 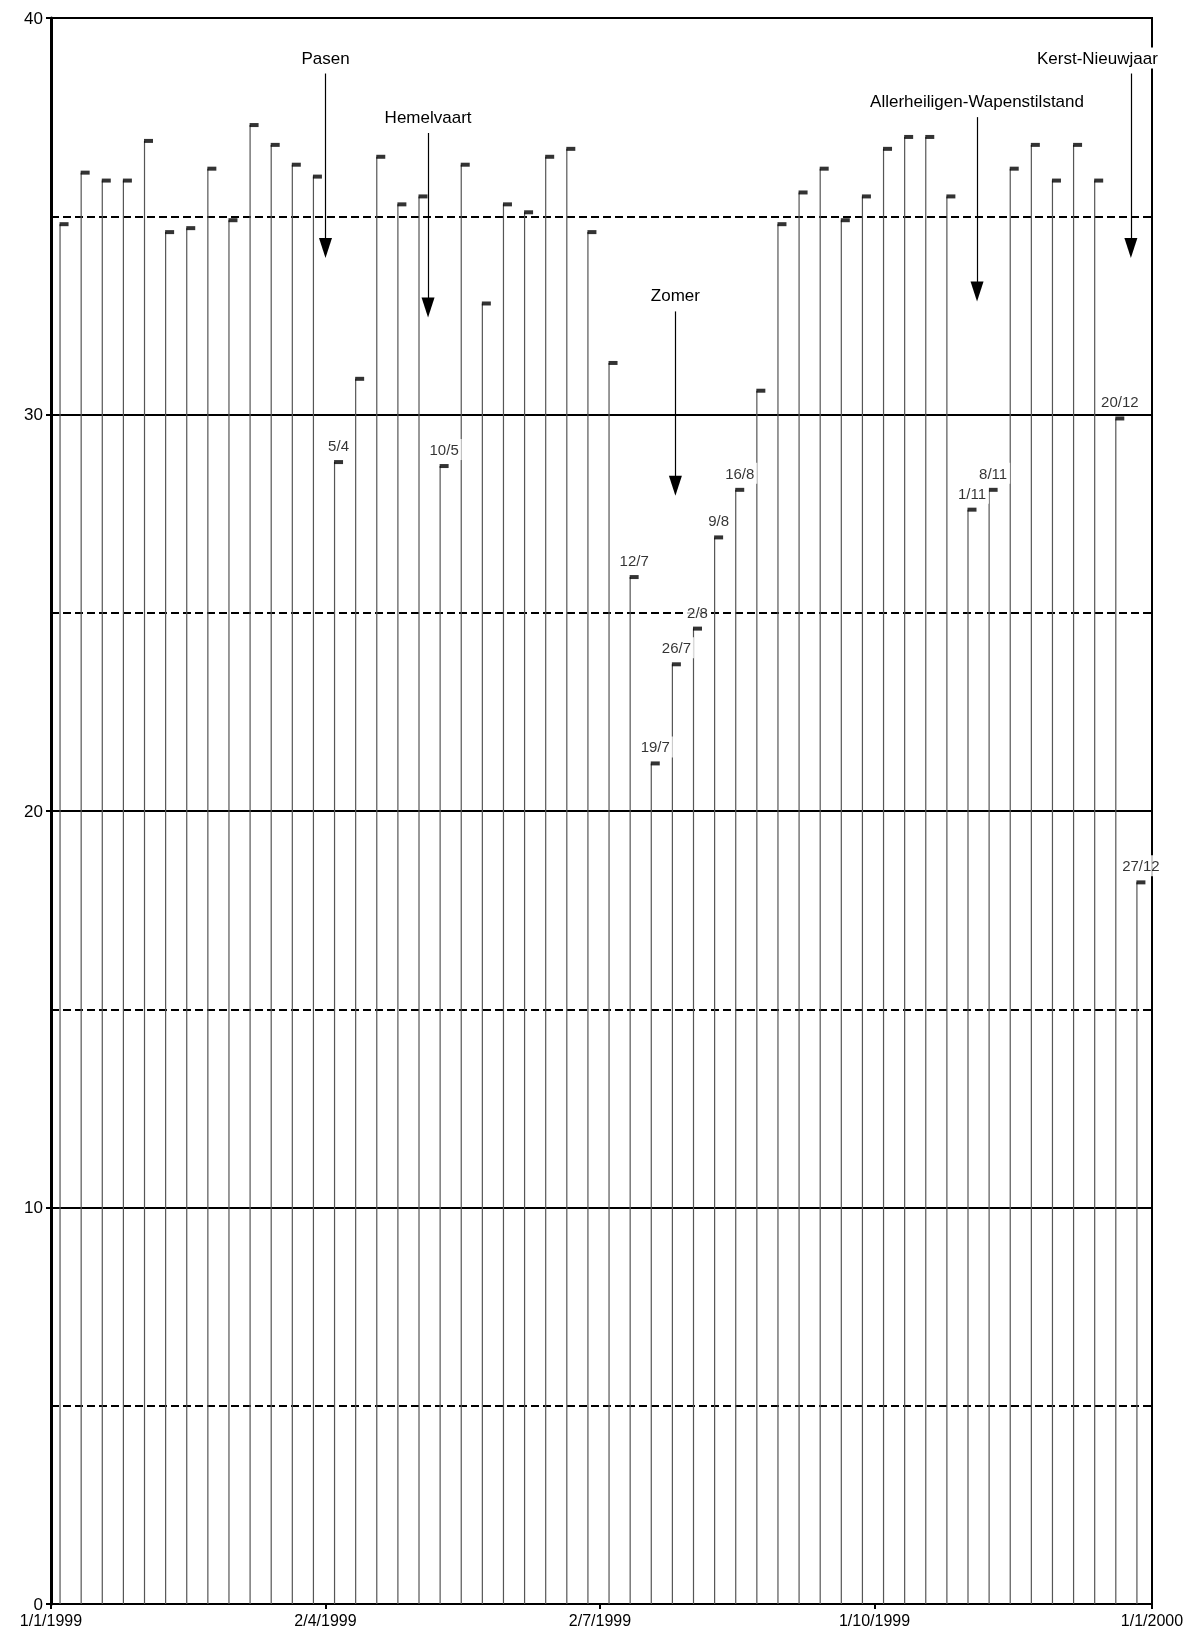 I want to click on annotation: 20/12, so click(x=1120, y=402).